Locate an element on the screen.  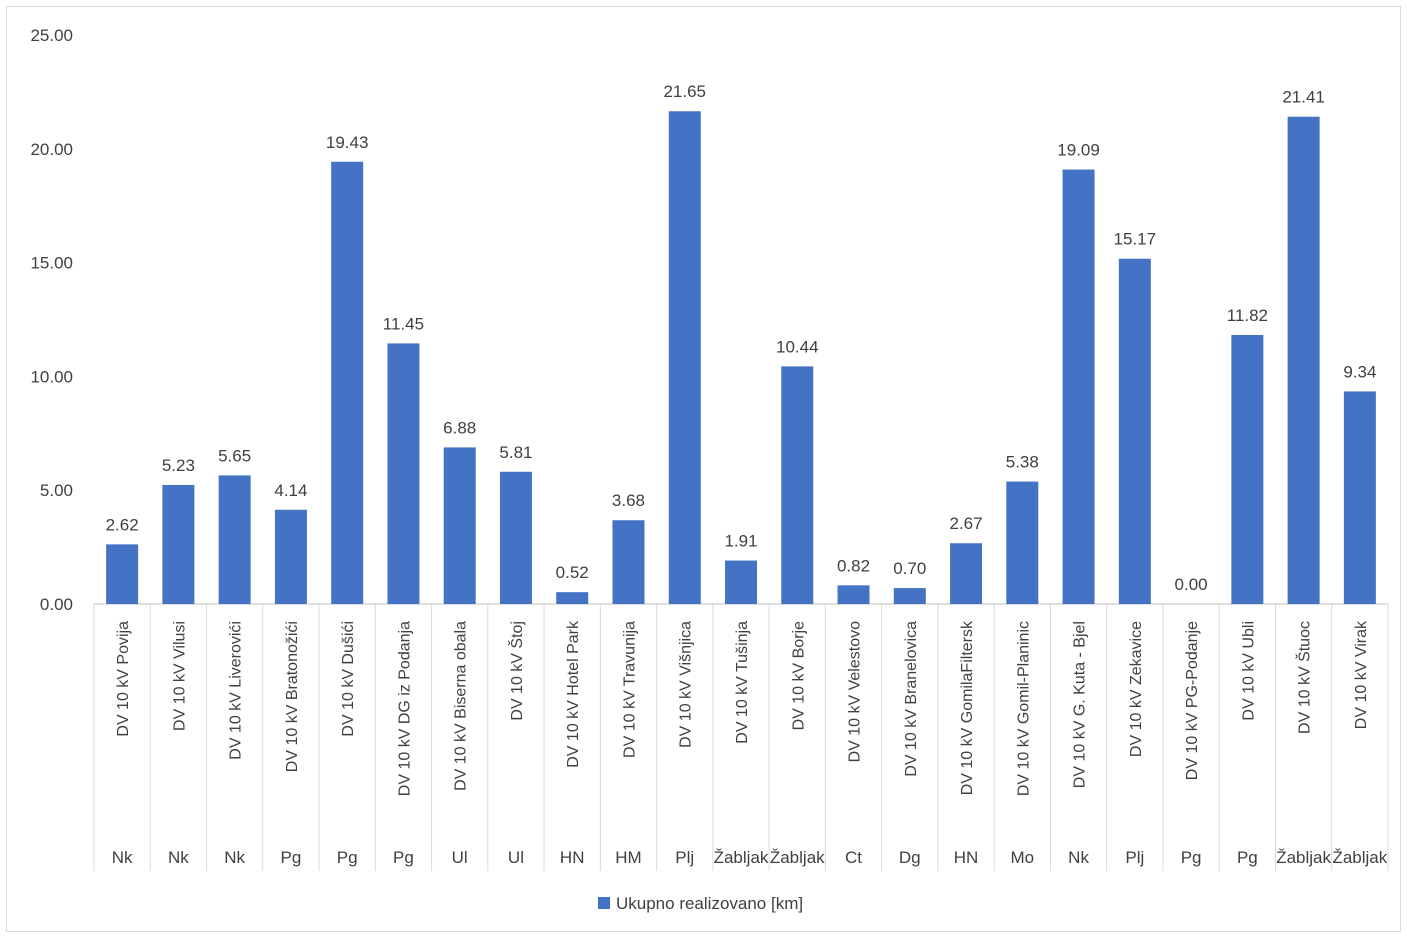
category-label: DV 10 kV Travunija is located at coordinates (629, 689).